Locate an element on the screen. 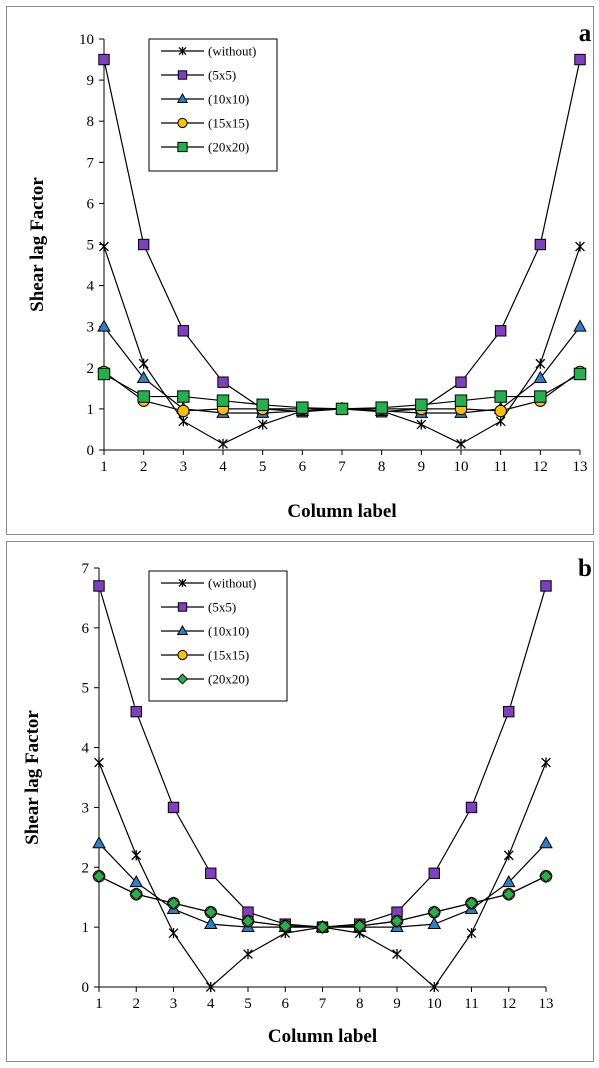  y-tick-label: 0 is located at coordinates (91, 451).